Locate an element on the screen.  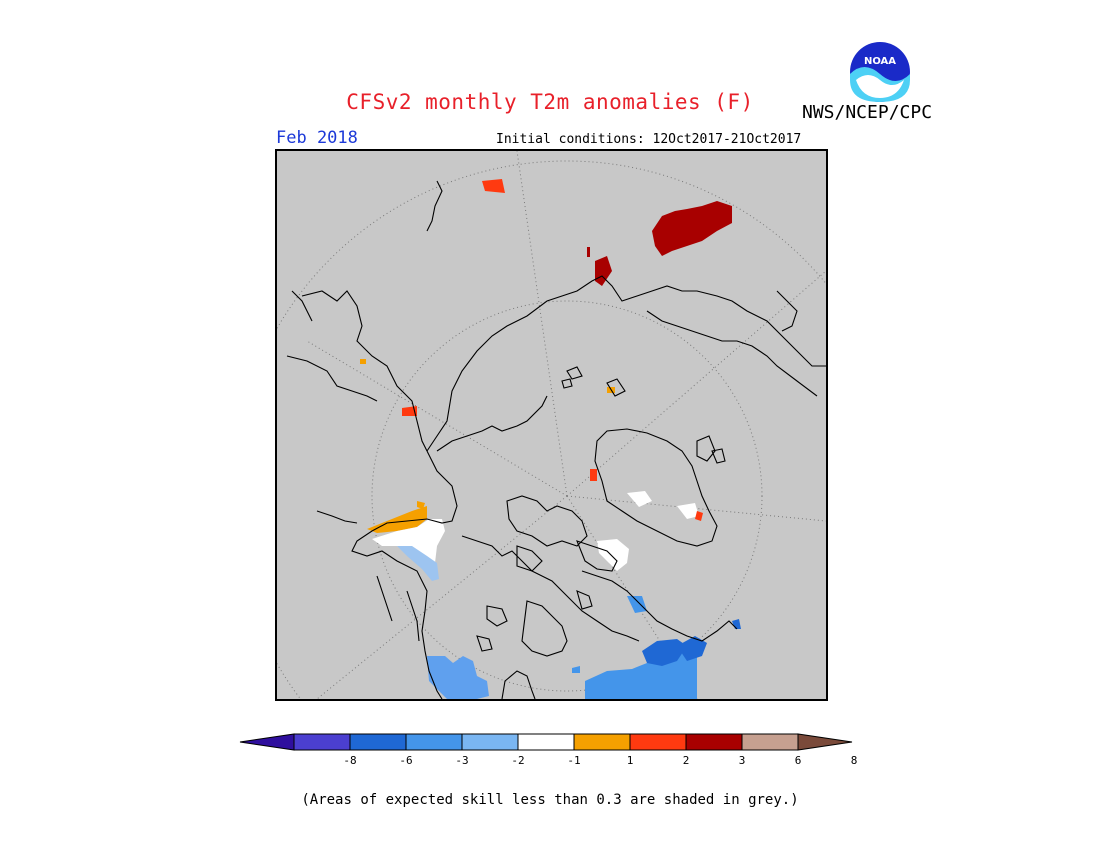
anomaly-labrador is located at coordinates (637, 604).